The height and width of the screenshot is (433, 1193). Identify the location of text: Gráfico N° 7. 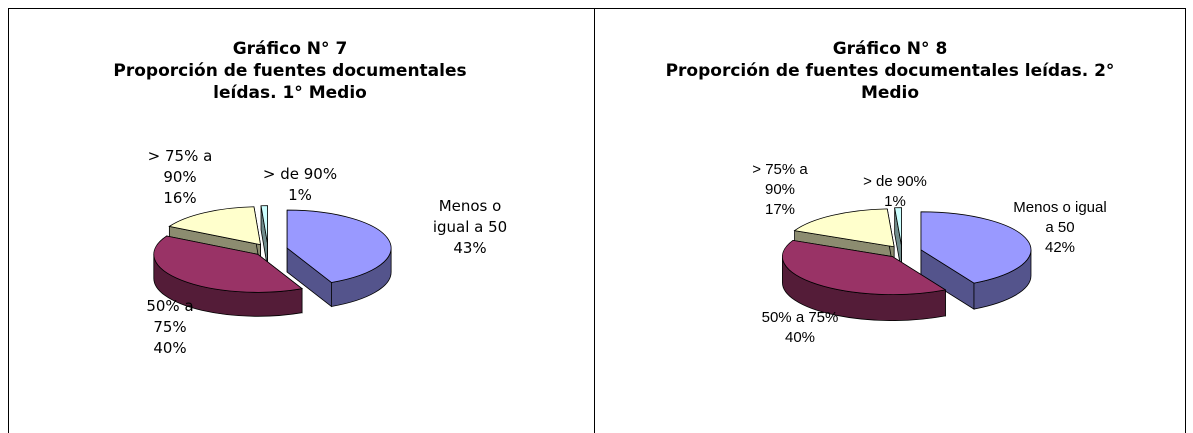
(290, 49).